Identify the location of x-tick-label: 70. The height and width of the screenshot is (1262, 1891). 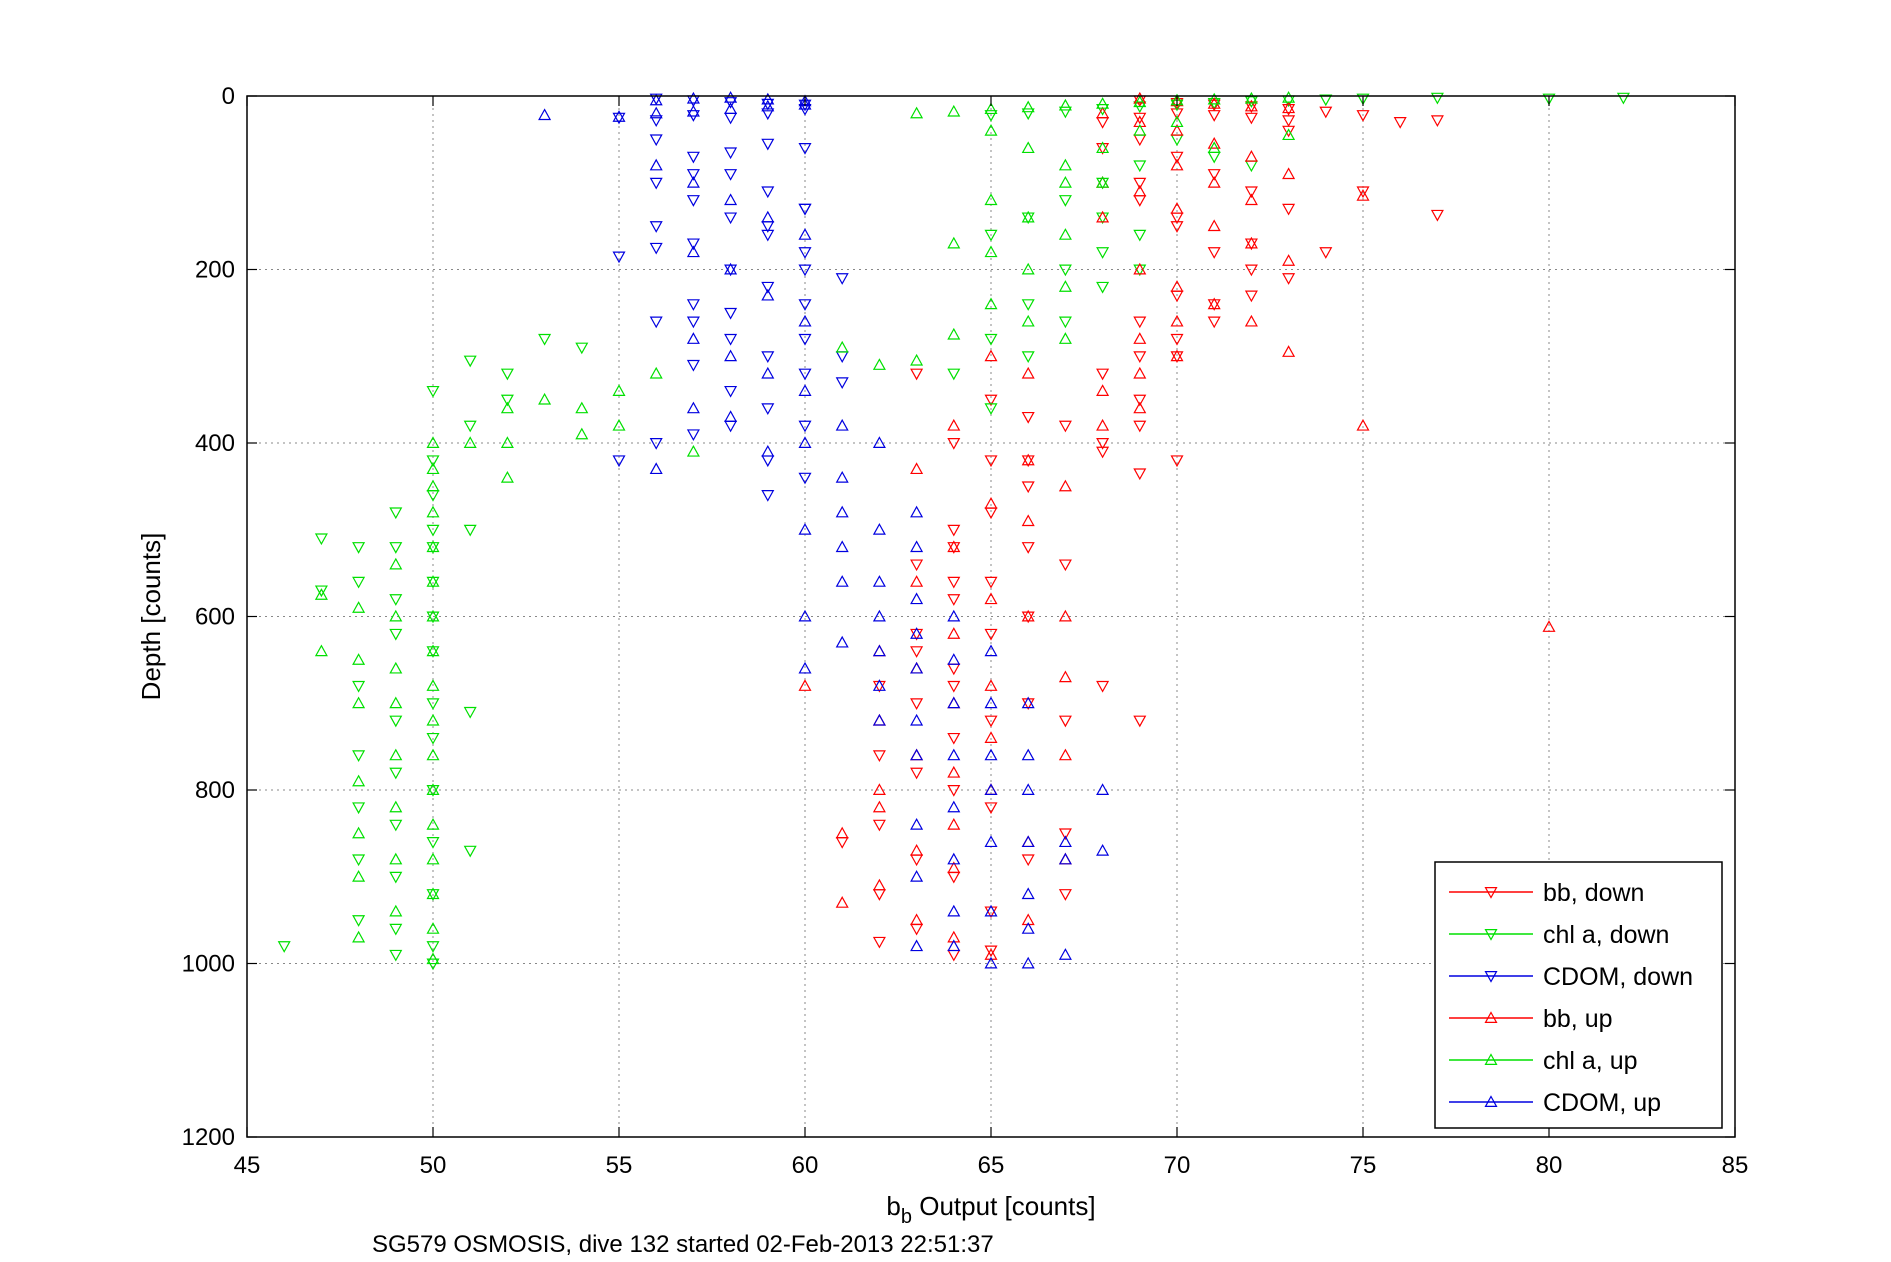
(1177, 1165).